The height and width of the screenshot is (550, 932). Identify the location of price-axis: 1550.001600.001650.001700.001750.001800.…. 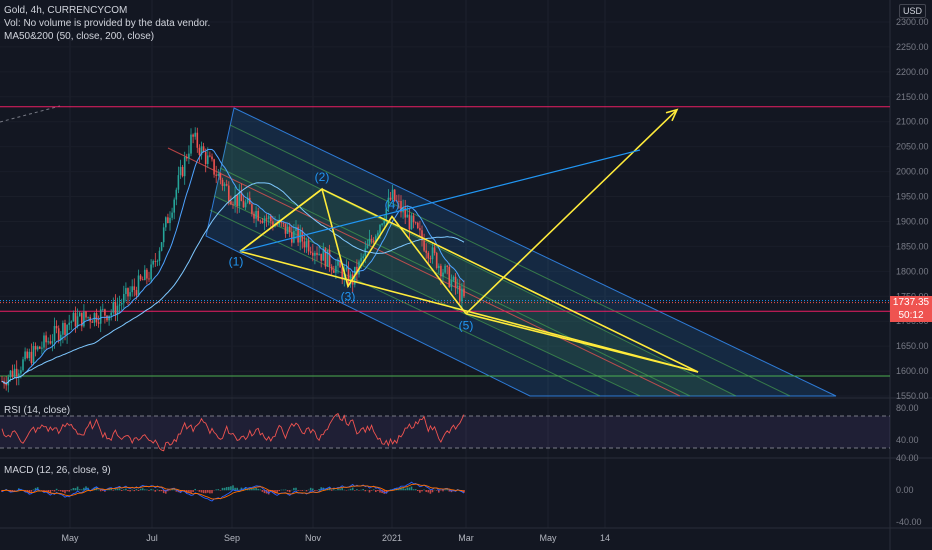
(912, 209).